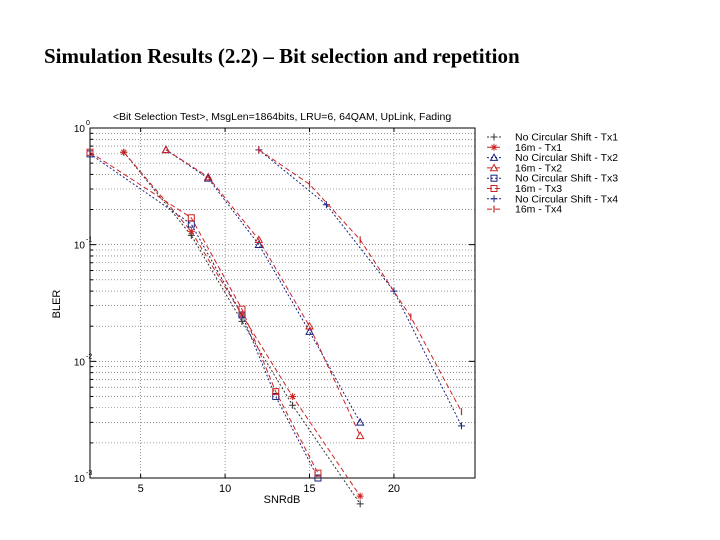 Image resolution: width=720 pixels, height=540 pixels. Describe the element at coordinates (309, 489) in the screenshot. I see `x-tick-label: 15` at that location.